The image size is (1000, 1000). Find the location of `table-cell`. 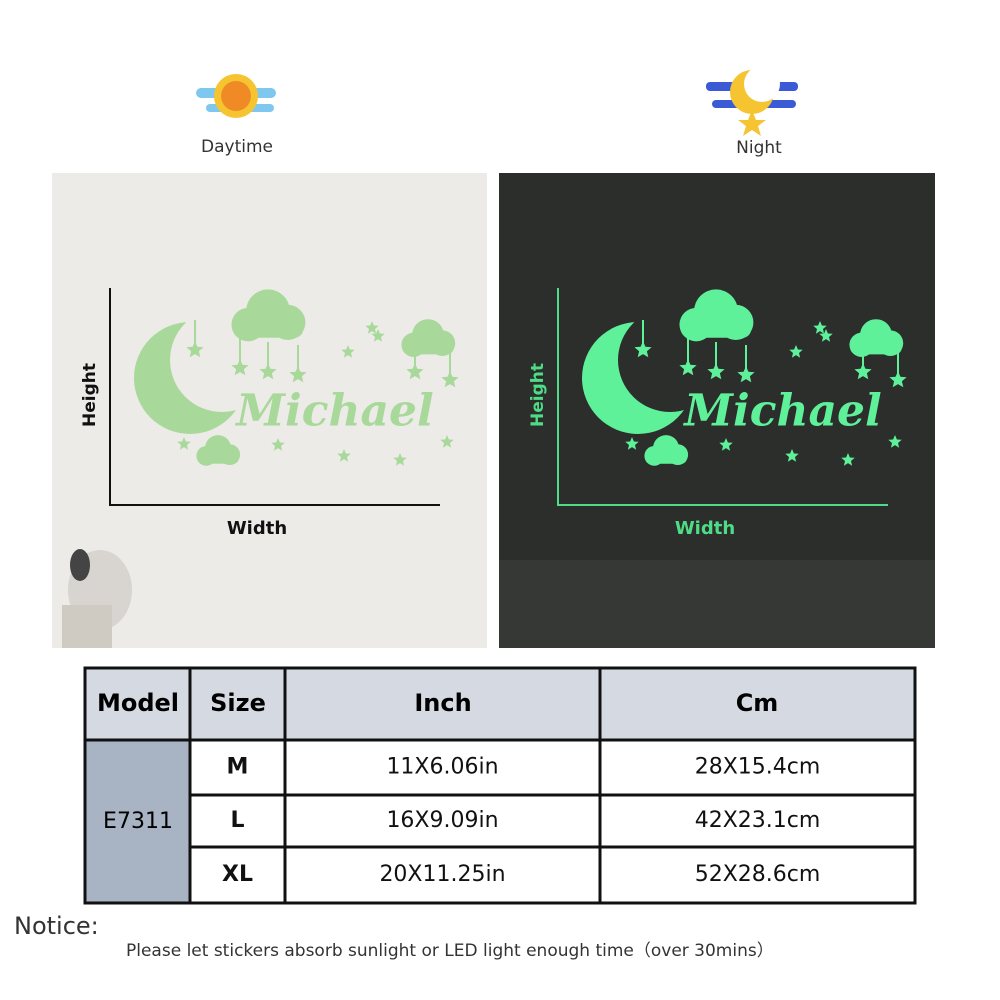

table-cell is located at coordinates (757, 875).